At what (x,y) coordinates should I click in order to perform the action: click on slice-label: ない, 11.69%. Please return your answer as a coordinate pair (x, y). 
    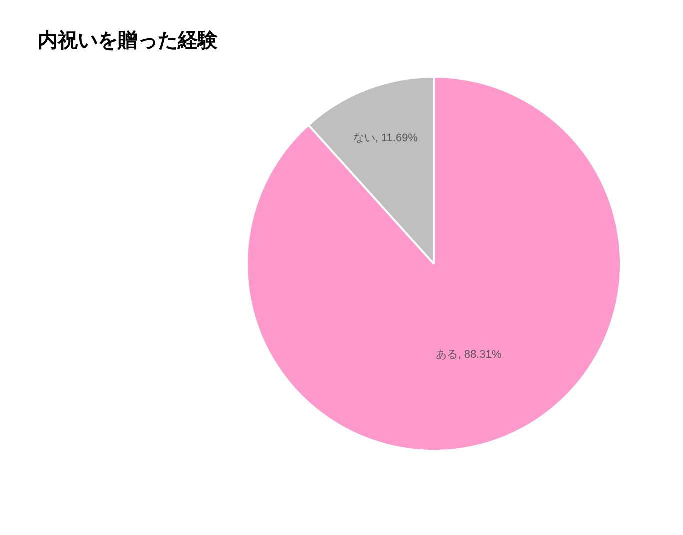
    Looking at the image, I should click on (385, 138).